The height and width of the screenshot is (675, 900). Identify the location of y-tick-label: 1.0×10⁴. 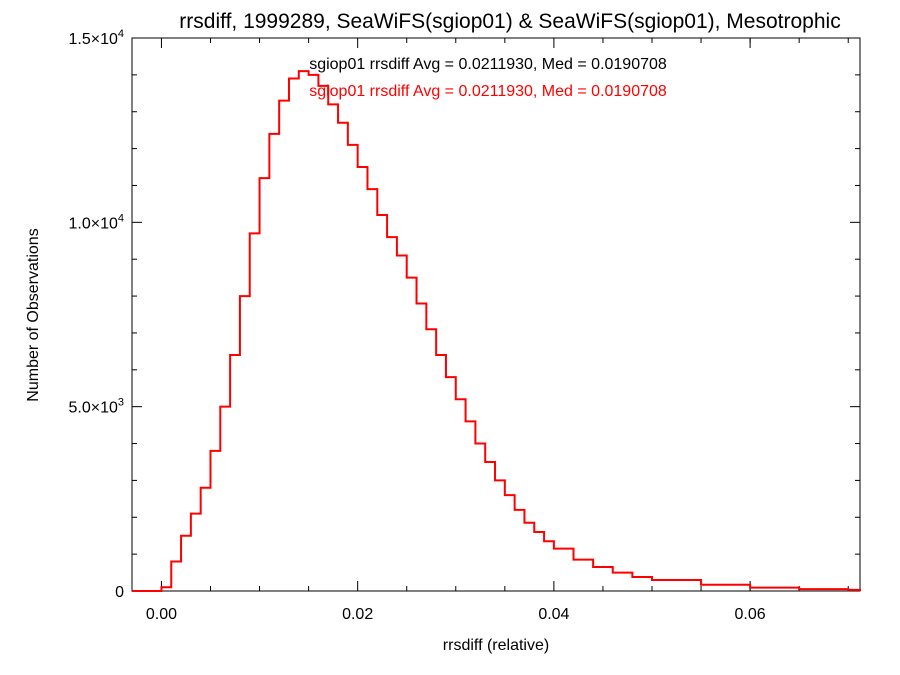
(96, 222).